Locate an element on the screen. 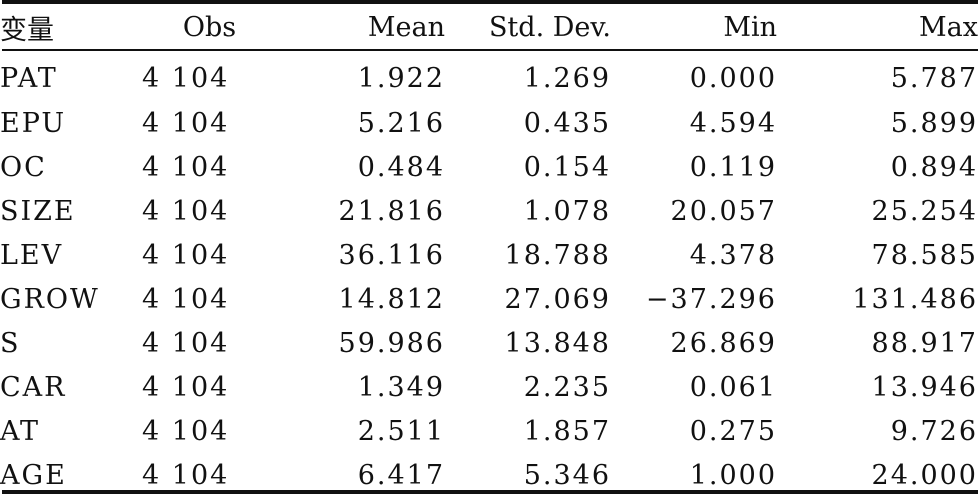 Image resolution: width=978 pixels, height=497 pixels. table-row: GROW 4 104 14.812 27.069 −37.296 131.486 is located at coordinates (489, 299).